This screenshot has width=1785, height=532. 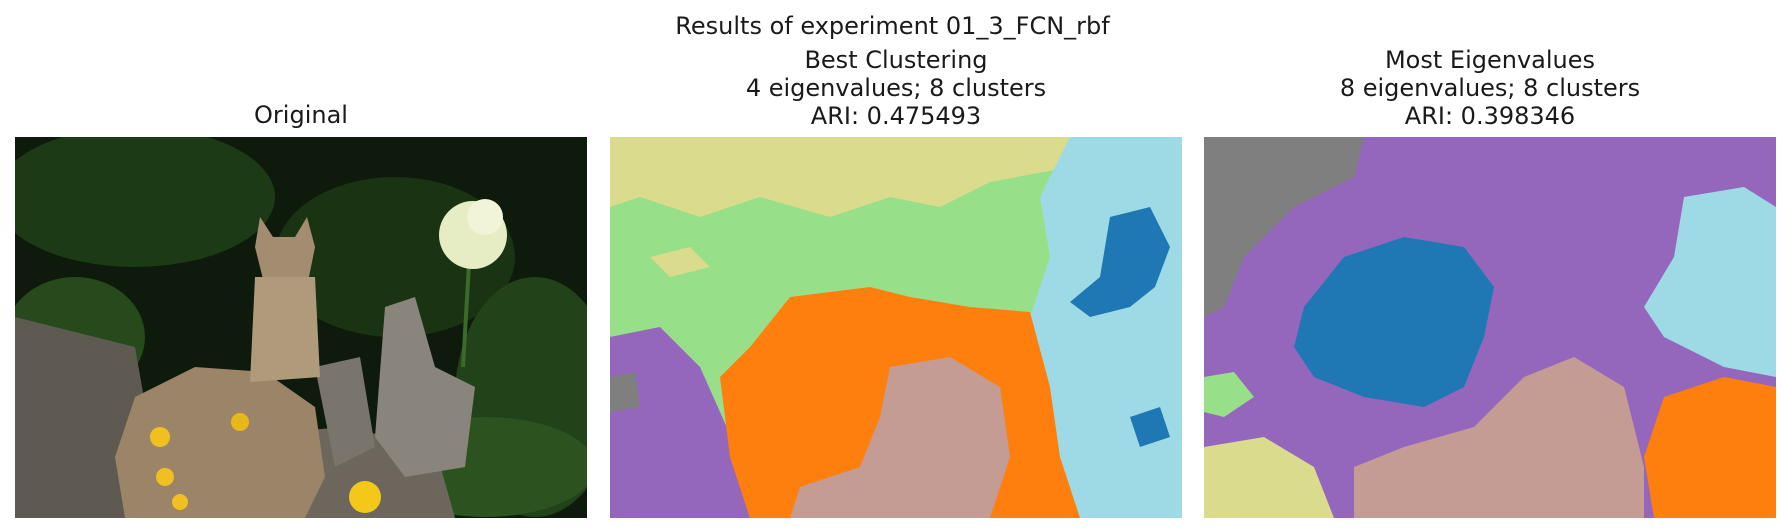 I want to click on panel-title-original: Original, so click(x=301, y=115).